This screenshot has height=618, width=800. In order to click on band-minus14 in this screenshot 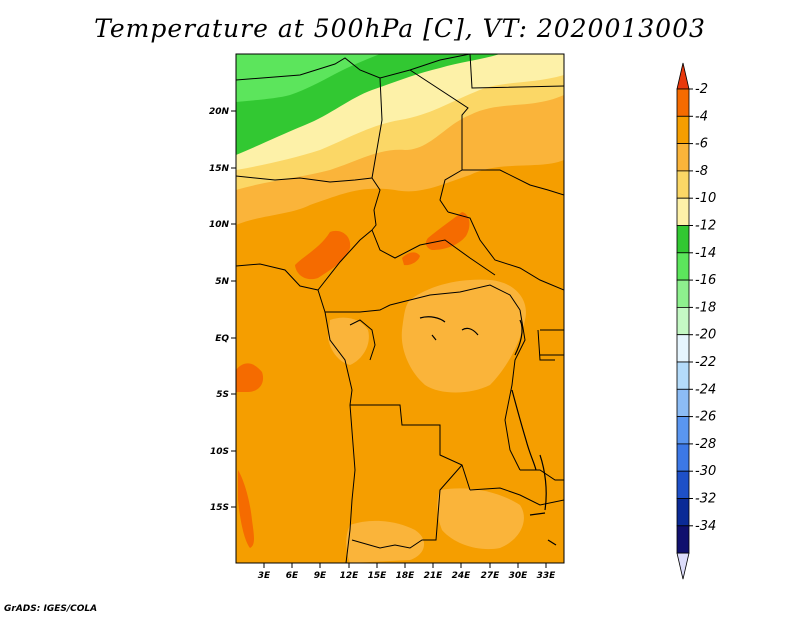, I will do `click(308, 78)`.